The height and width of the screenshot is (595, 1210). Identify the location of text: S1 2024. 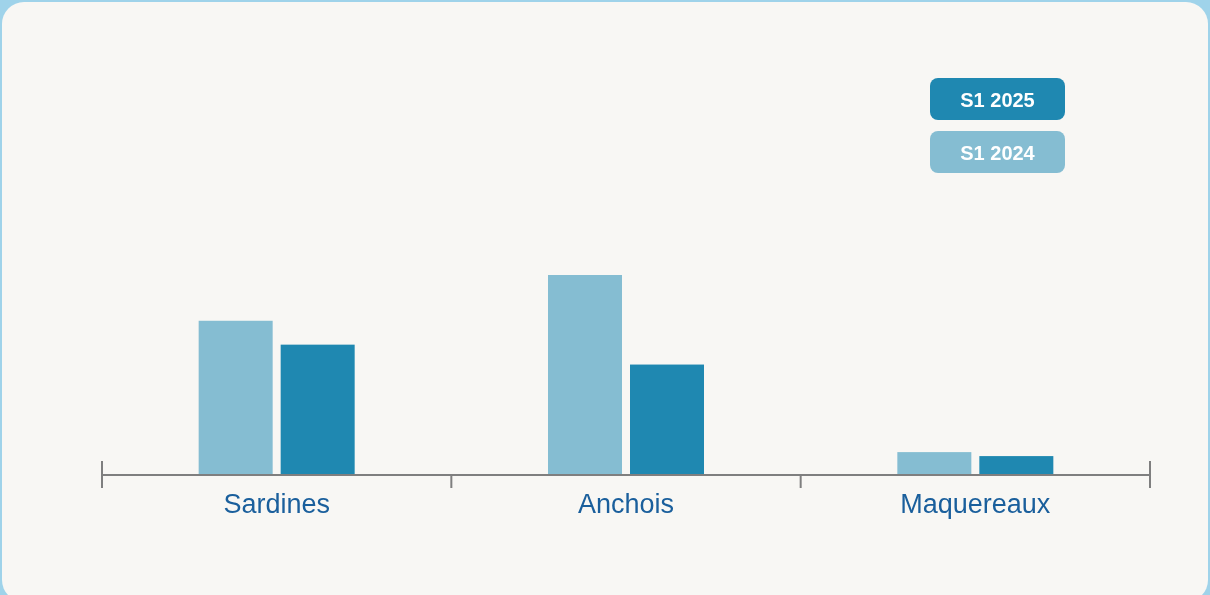
(998, 153).